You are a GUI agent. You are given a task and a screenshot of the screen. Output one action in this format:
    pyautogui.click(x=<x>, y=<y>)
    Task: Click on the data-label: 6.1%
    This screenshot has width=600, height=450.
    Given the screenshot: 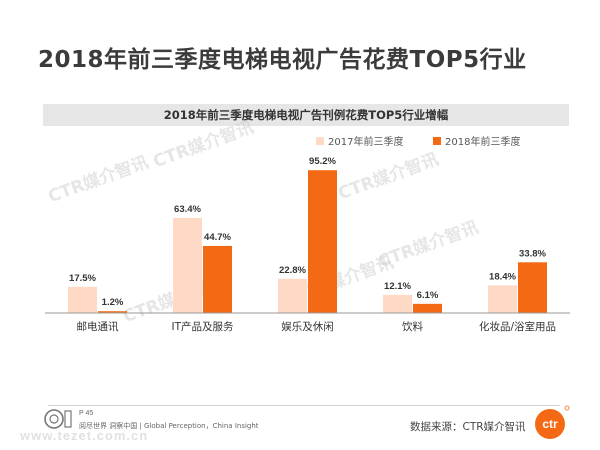 What is the action you would take?
    pyautogui.click(x=428, y=295)
    